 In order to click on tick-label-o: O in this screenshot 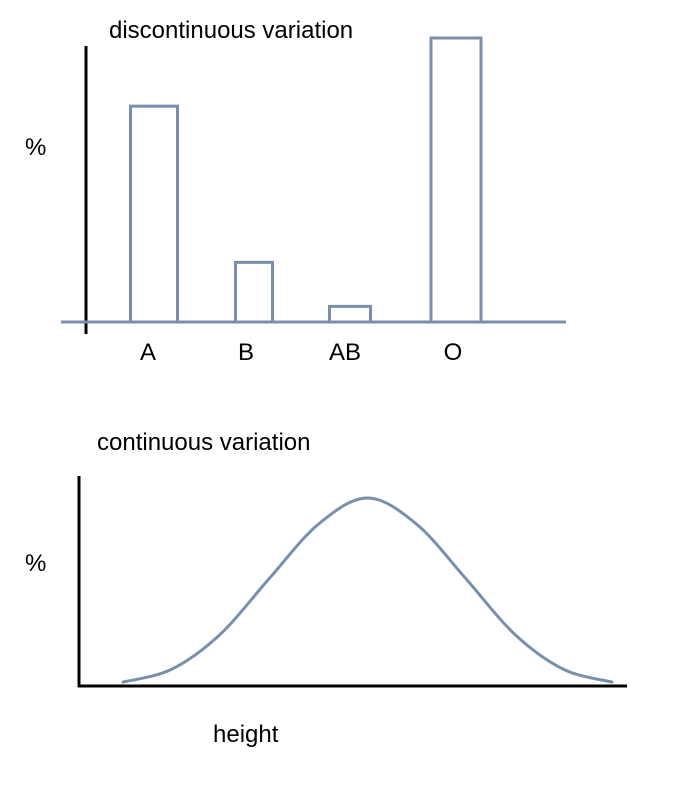, I will do `click(453, 352)`.